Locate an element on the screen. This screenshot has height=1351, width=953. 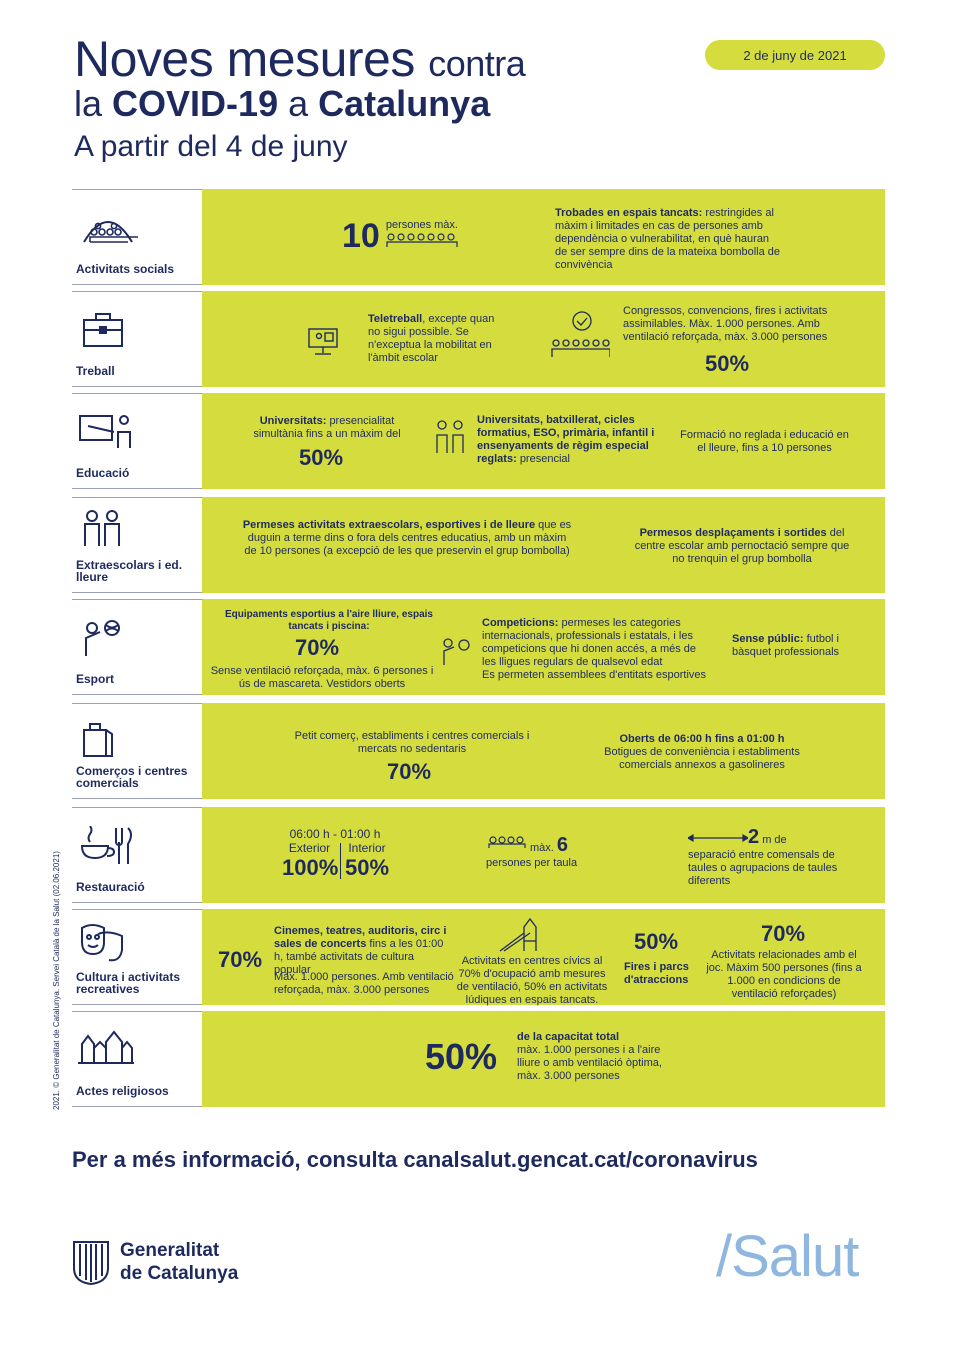
computer-icon is located at coordinates (323, 342).